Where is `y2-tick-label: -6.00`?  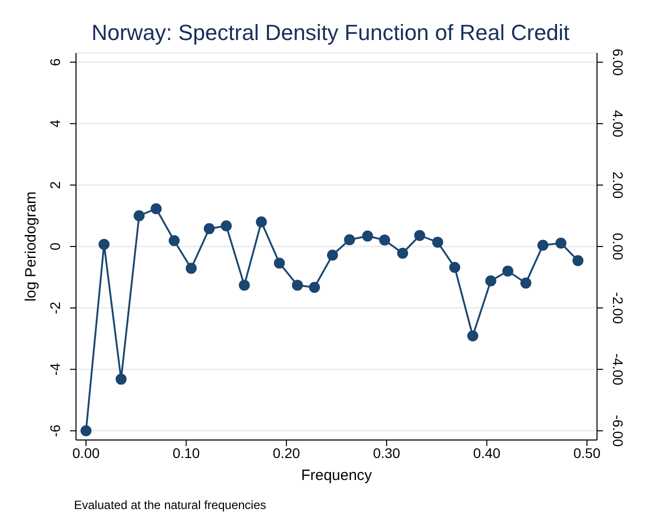 y2-tick-label: -6.00 is located at coordinates (618, 430).